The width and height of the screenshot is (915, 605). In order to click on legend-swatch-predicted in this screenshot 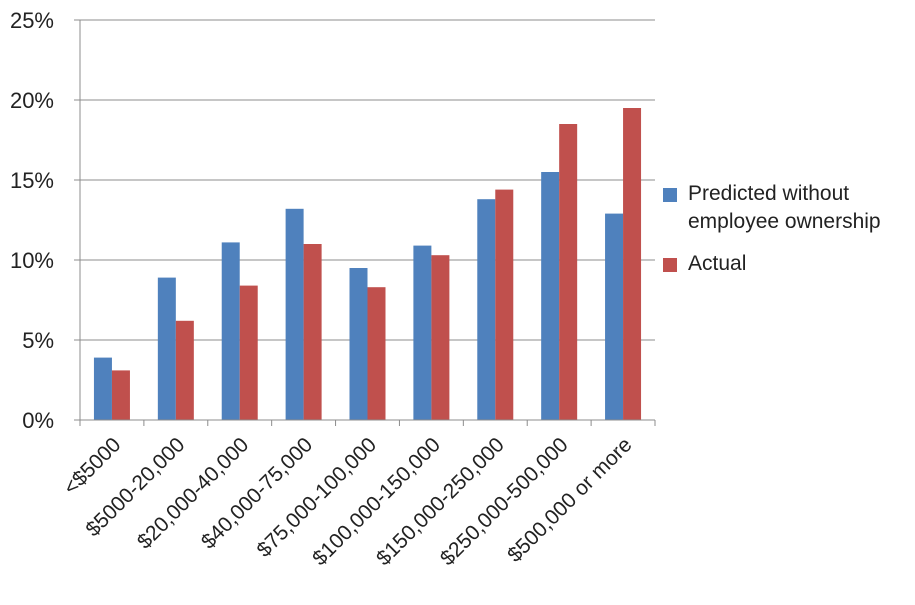, I will do `click(670, 195)`.